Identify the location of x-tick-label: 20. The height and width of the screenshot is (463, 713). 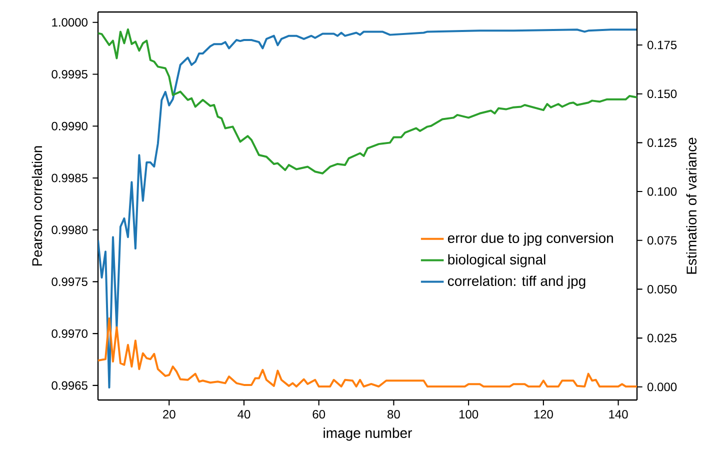
(169, 414).